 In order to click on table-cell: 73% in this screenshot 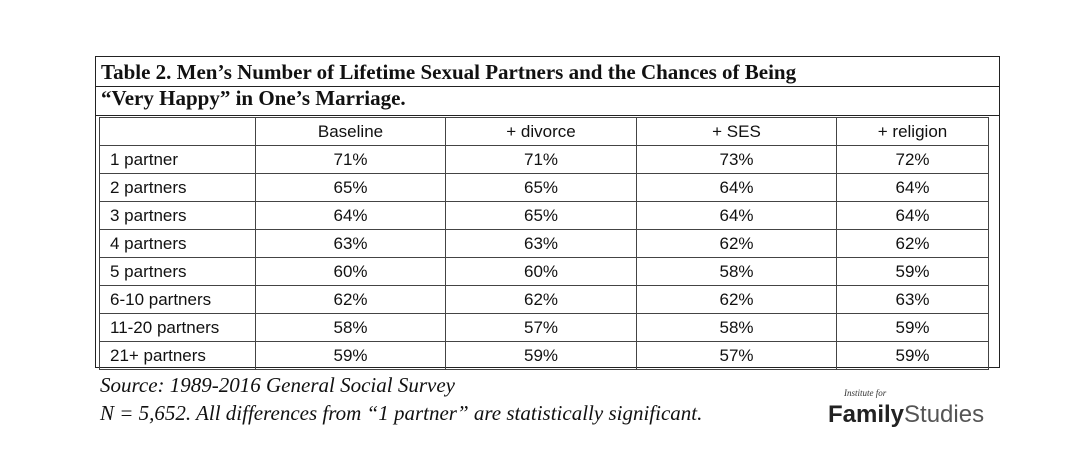, I will do `click(736, 159)`.